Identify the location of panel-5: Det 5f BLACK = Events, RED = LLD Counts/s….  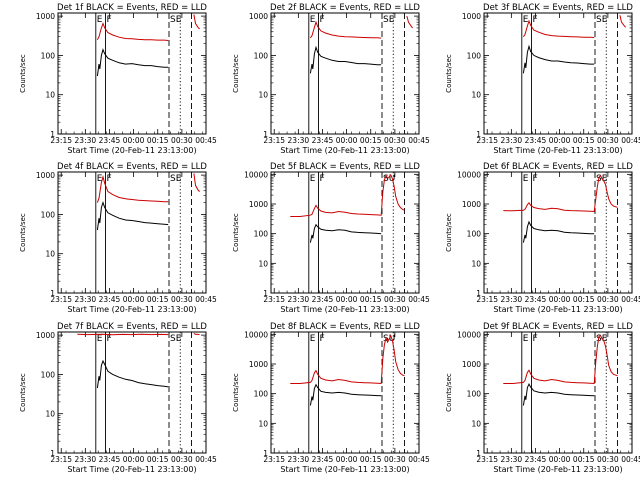
(331, 238).